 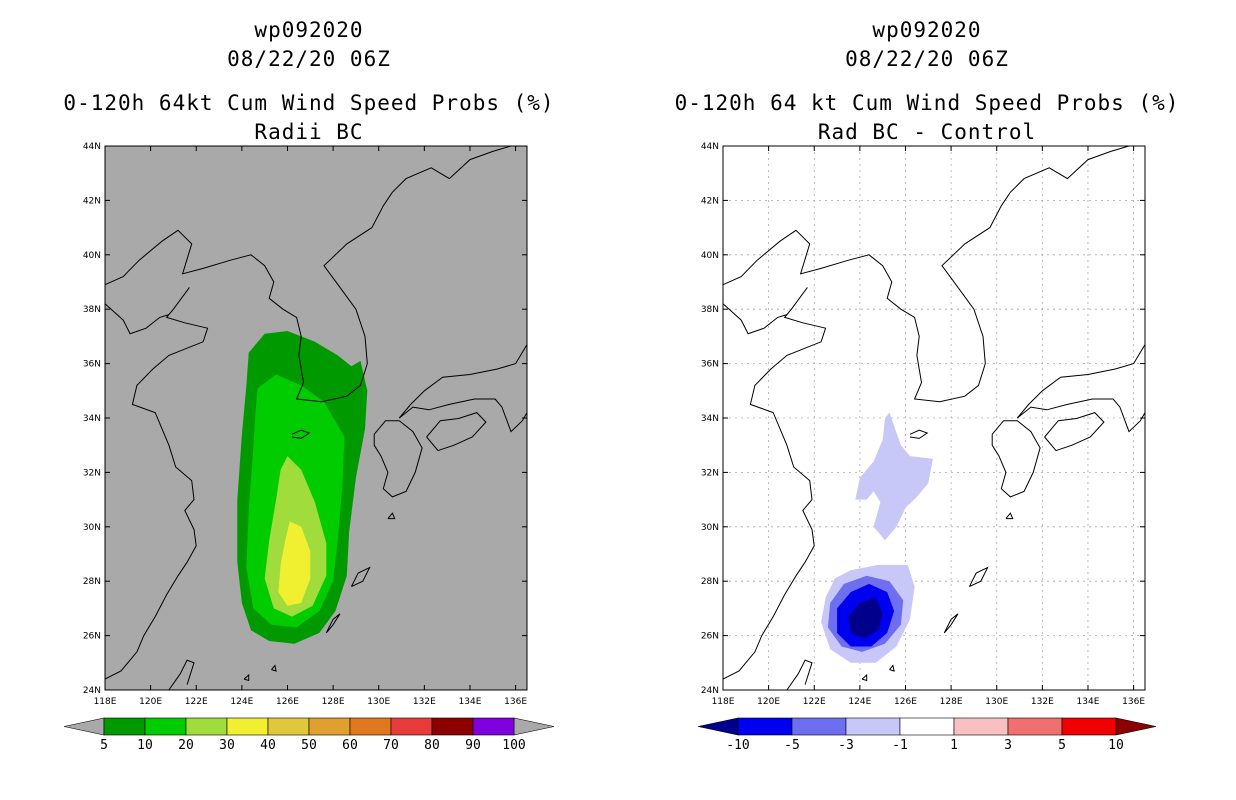 I want to click on lon-tick-label: 130E, so click(x=378, y=702).